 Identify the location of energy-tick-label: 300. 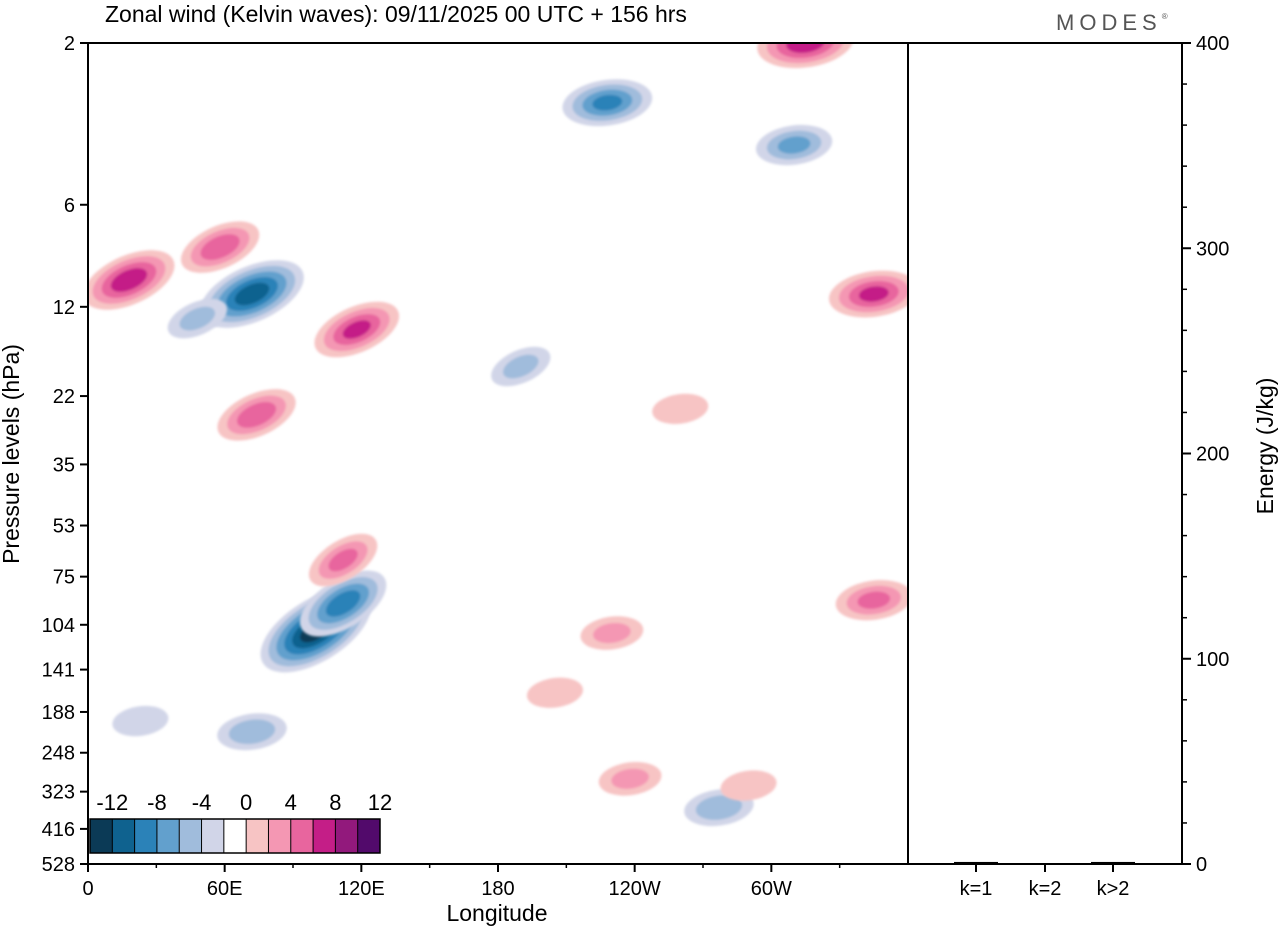
(1212, 249).